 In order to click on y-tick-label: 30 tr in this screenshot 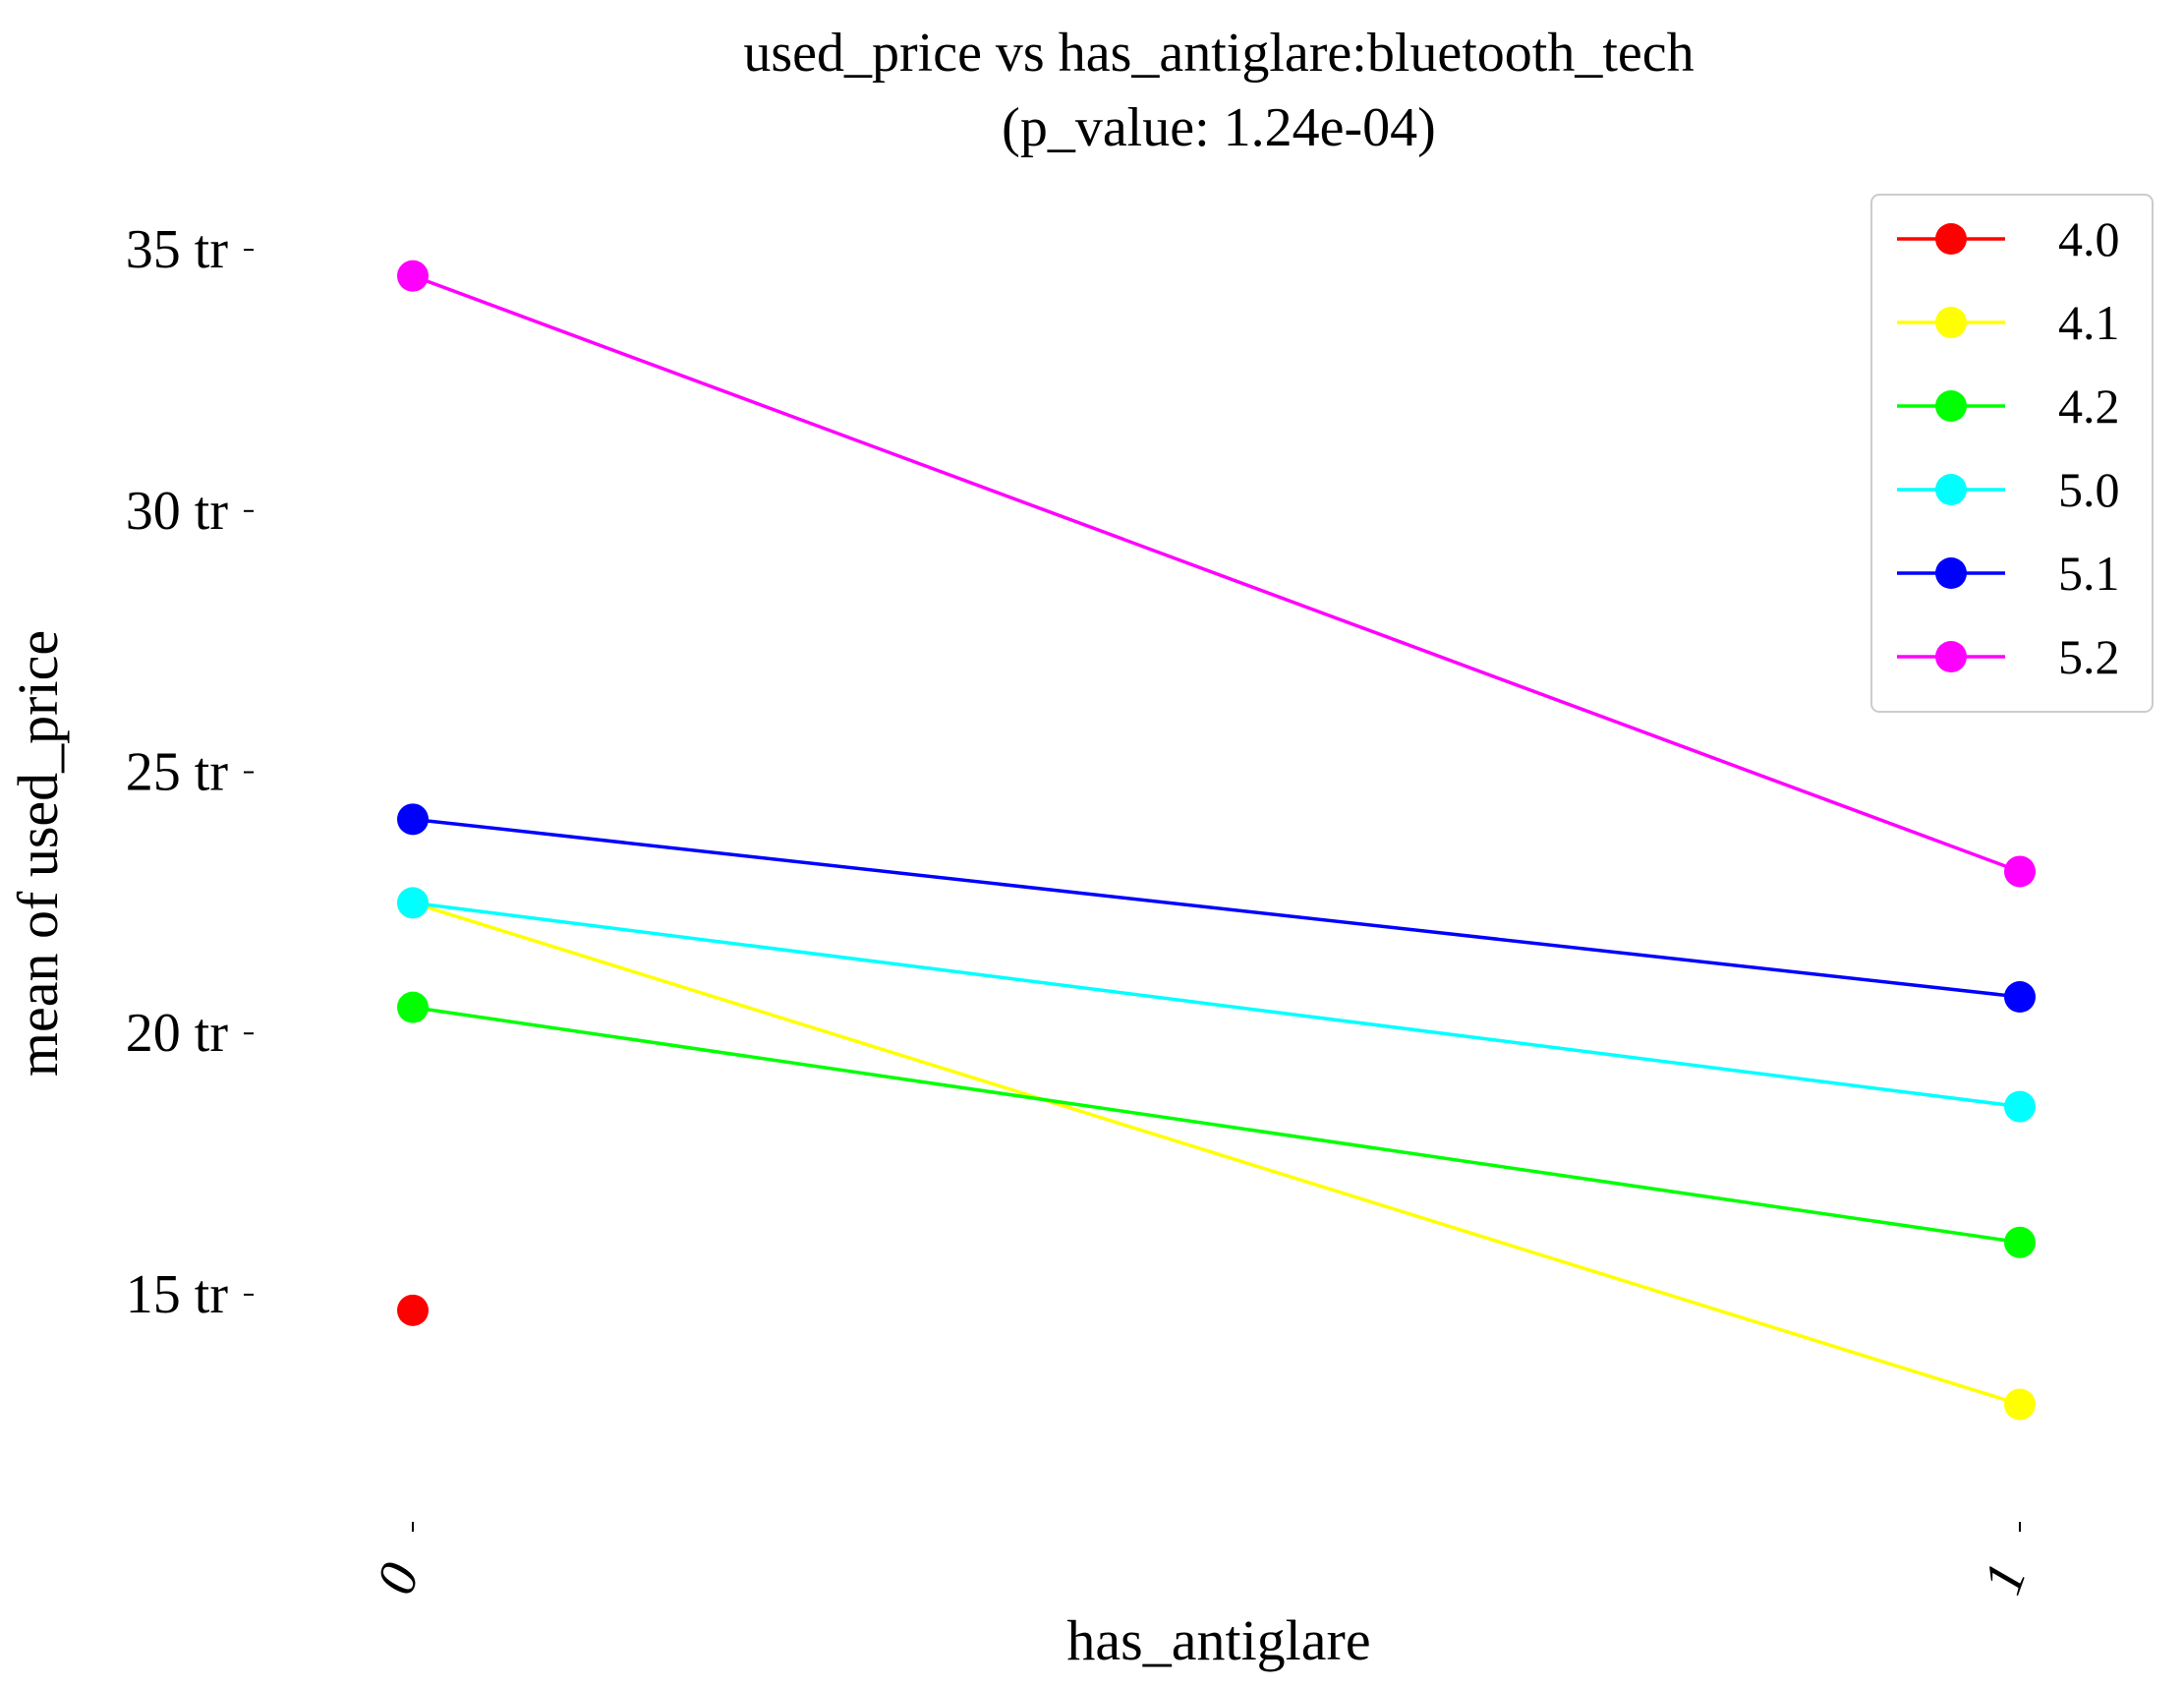, I will do `click(177, 511)`.